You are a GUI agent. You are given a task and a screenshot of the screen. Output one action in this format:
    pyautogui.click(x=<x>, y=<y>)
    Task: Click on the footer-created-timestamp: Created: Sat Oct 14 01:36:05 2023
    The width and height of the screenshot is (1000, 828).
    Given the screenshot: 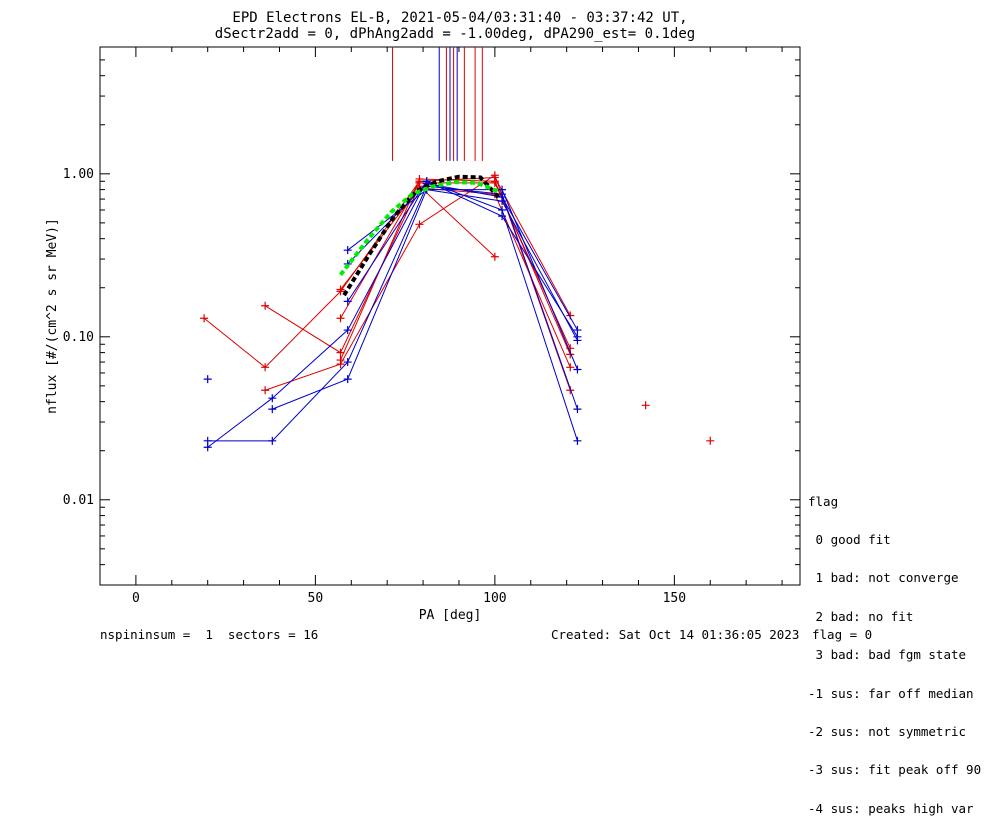 What is the action you would take?
    pyautogui.click(x=675, y=634)
    